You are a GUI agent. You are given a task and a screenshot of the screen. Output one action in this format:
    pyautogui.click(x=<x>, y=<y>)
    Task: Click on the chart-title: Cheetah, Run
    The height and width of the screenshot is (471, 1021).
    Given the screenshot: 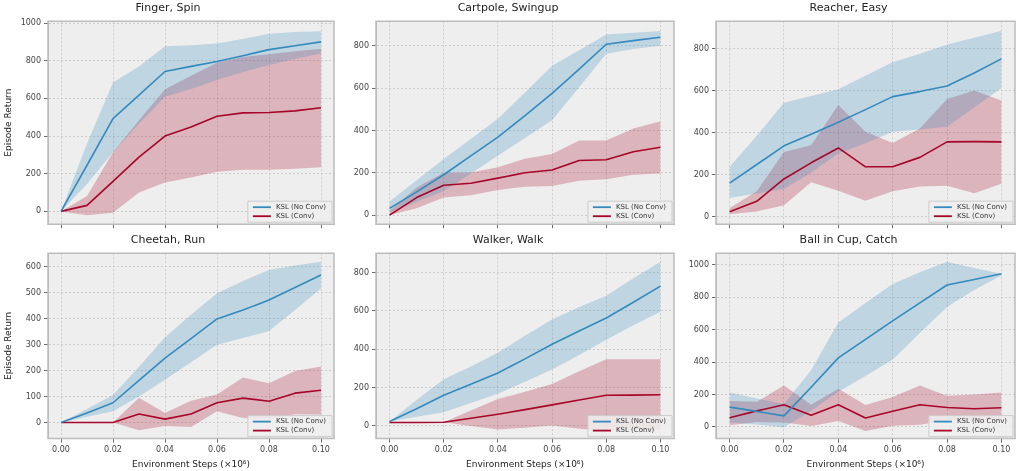 What is the action you would take?
    pyautogui.click(x=168, y=240)
    